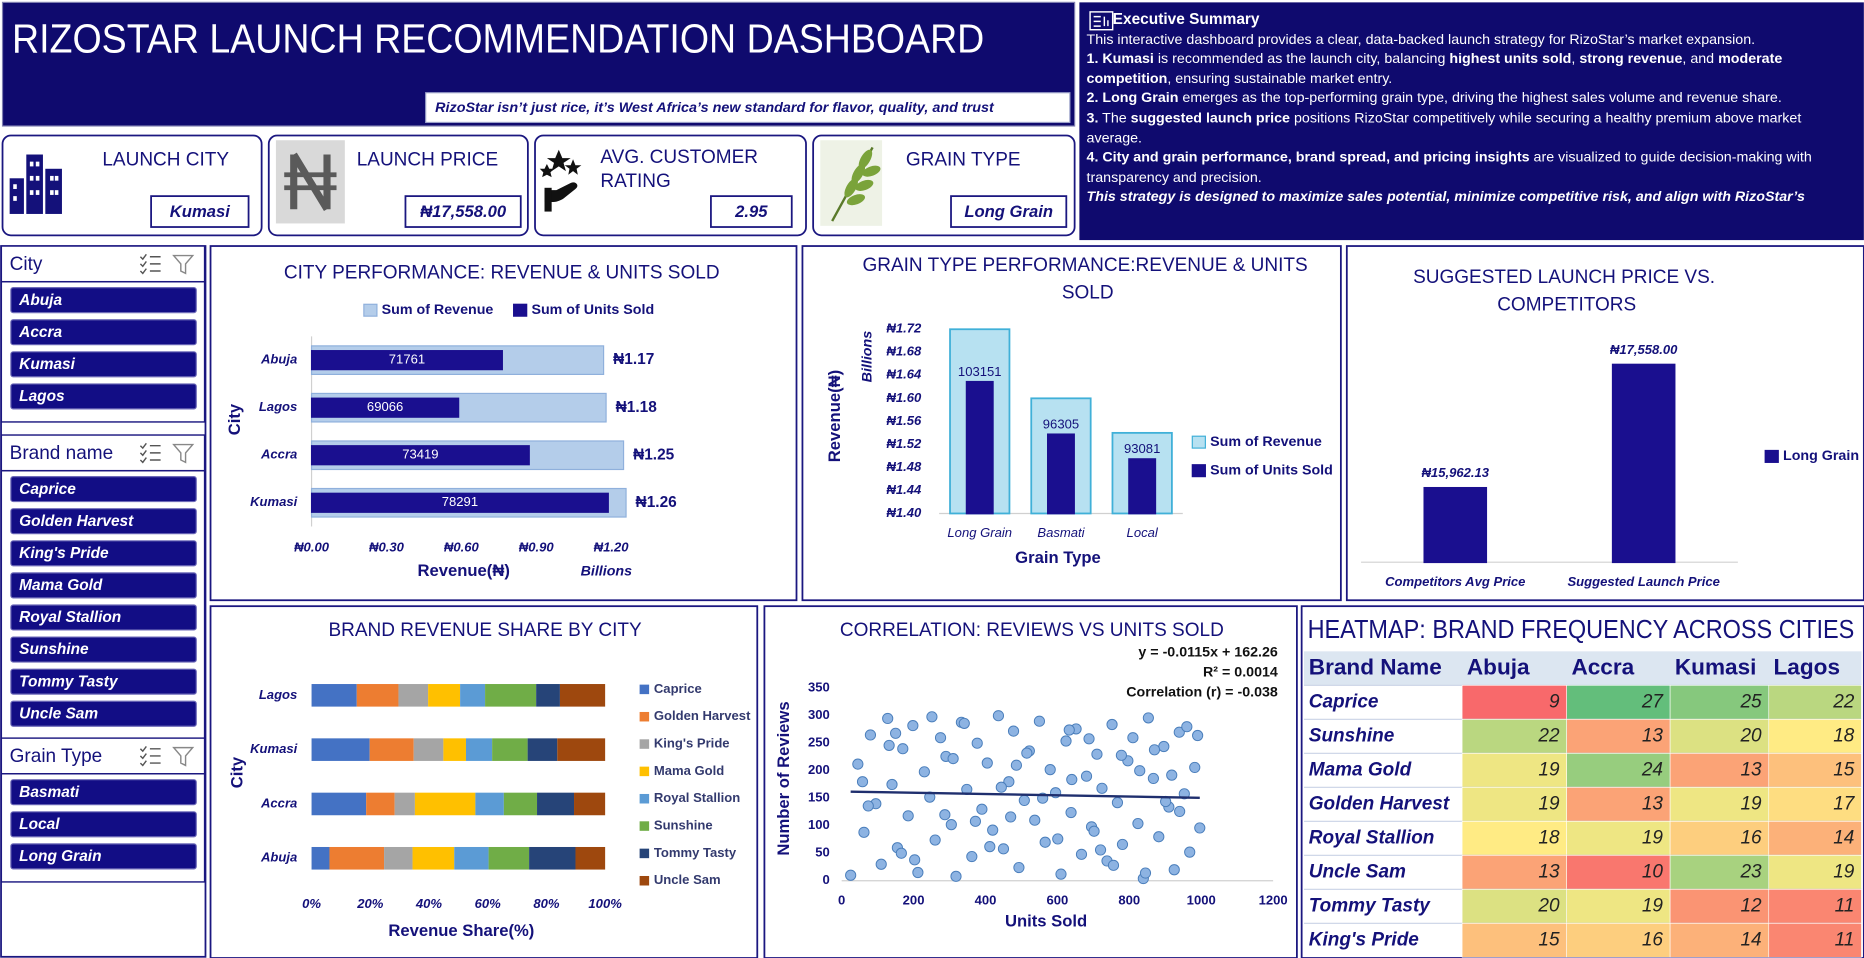 The image size is (1864, 958). Describe the element at coordinates (47, 364) in the screenshot. I see `slicer-item-label: Kumasi` at that location.